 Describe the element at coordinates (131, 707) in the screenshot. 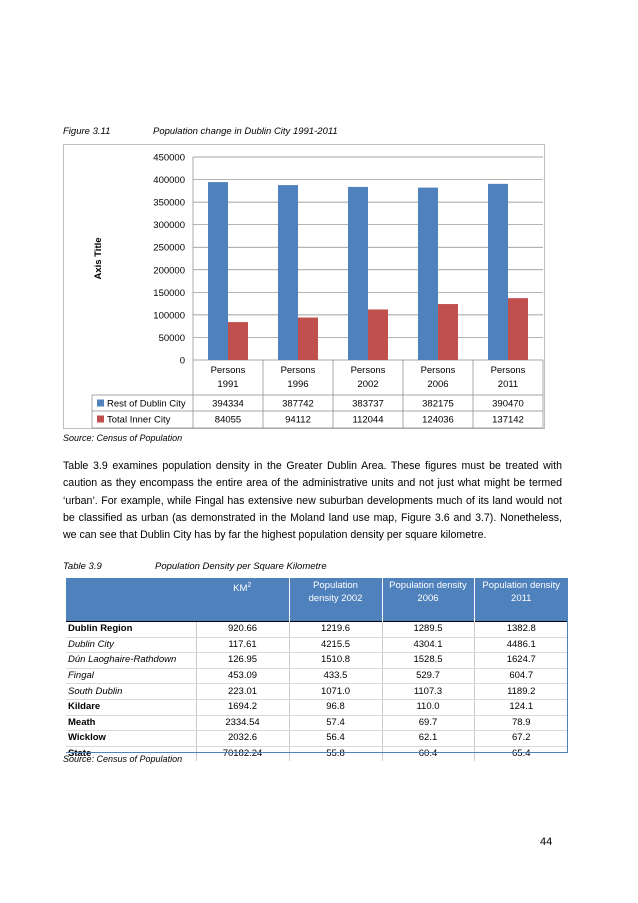

I see `row-name: Kildare` at that location.